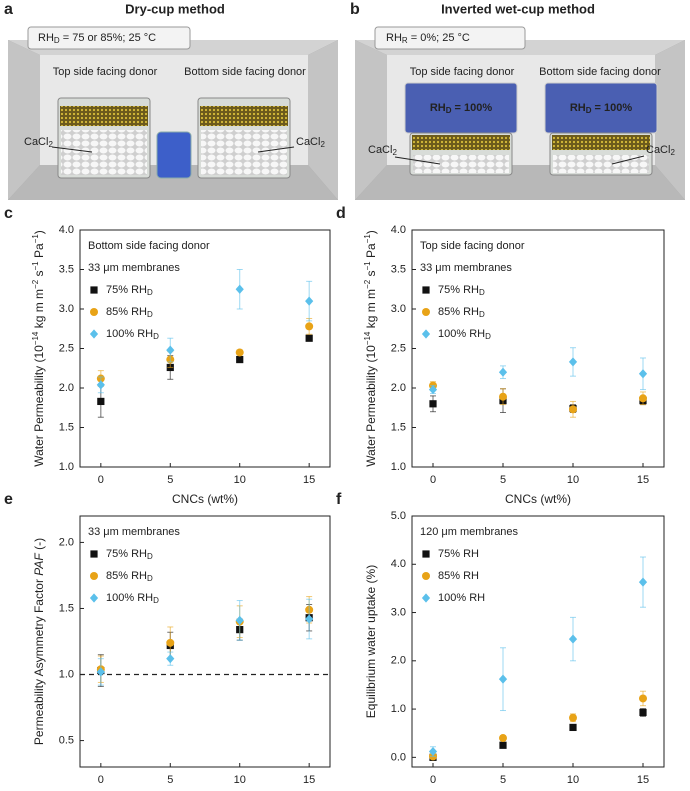 The height and width of the screenshot is (791, 690). I want to click on annotation: Top side facing donor, so click(472, 246).